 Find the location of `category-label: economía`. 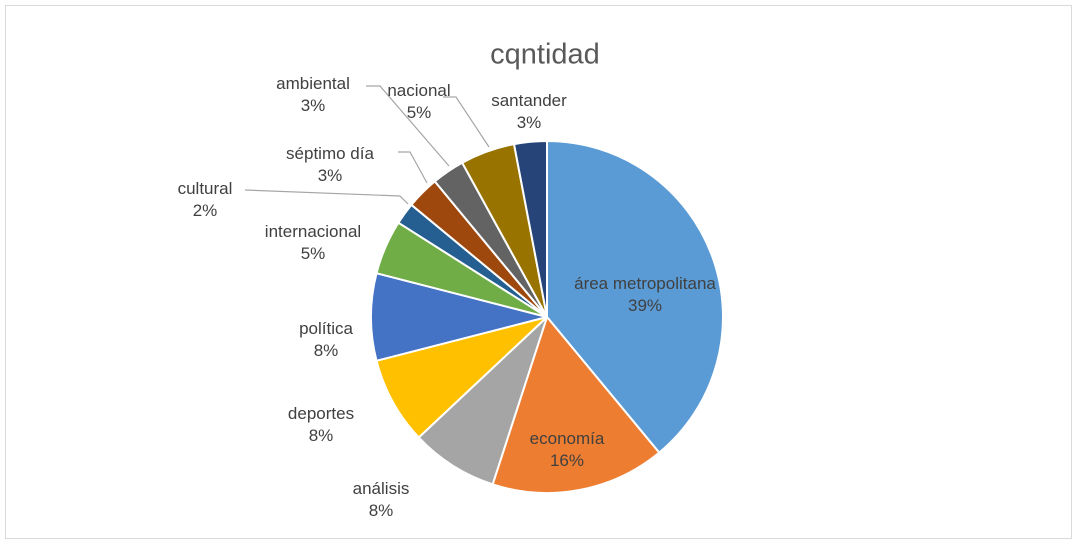

category-label: economía is located at coordinates (567, 438).